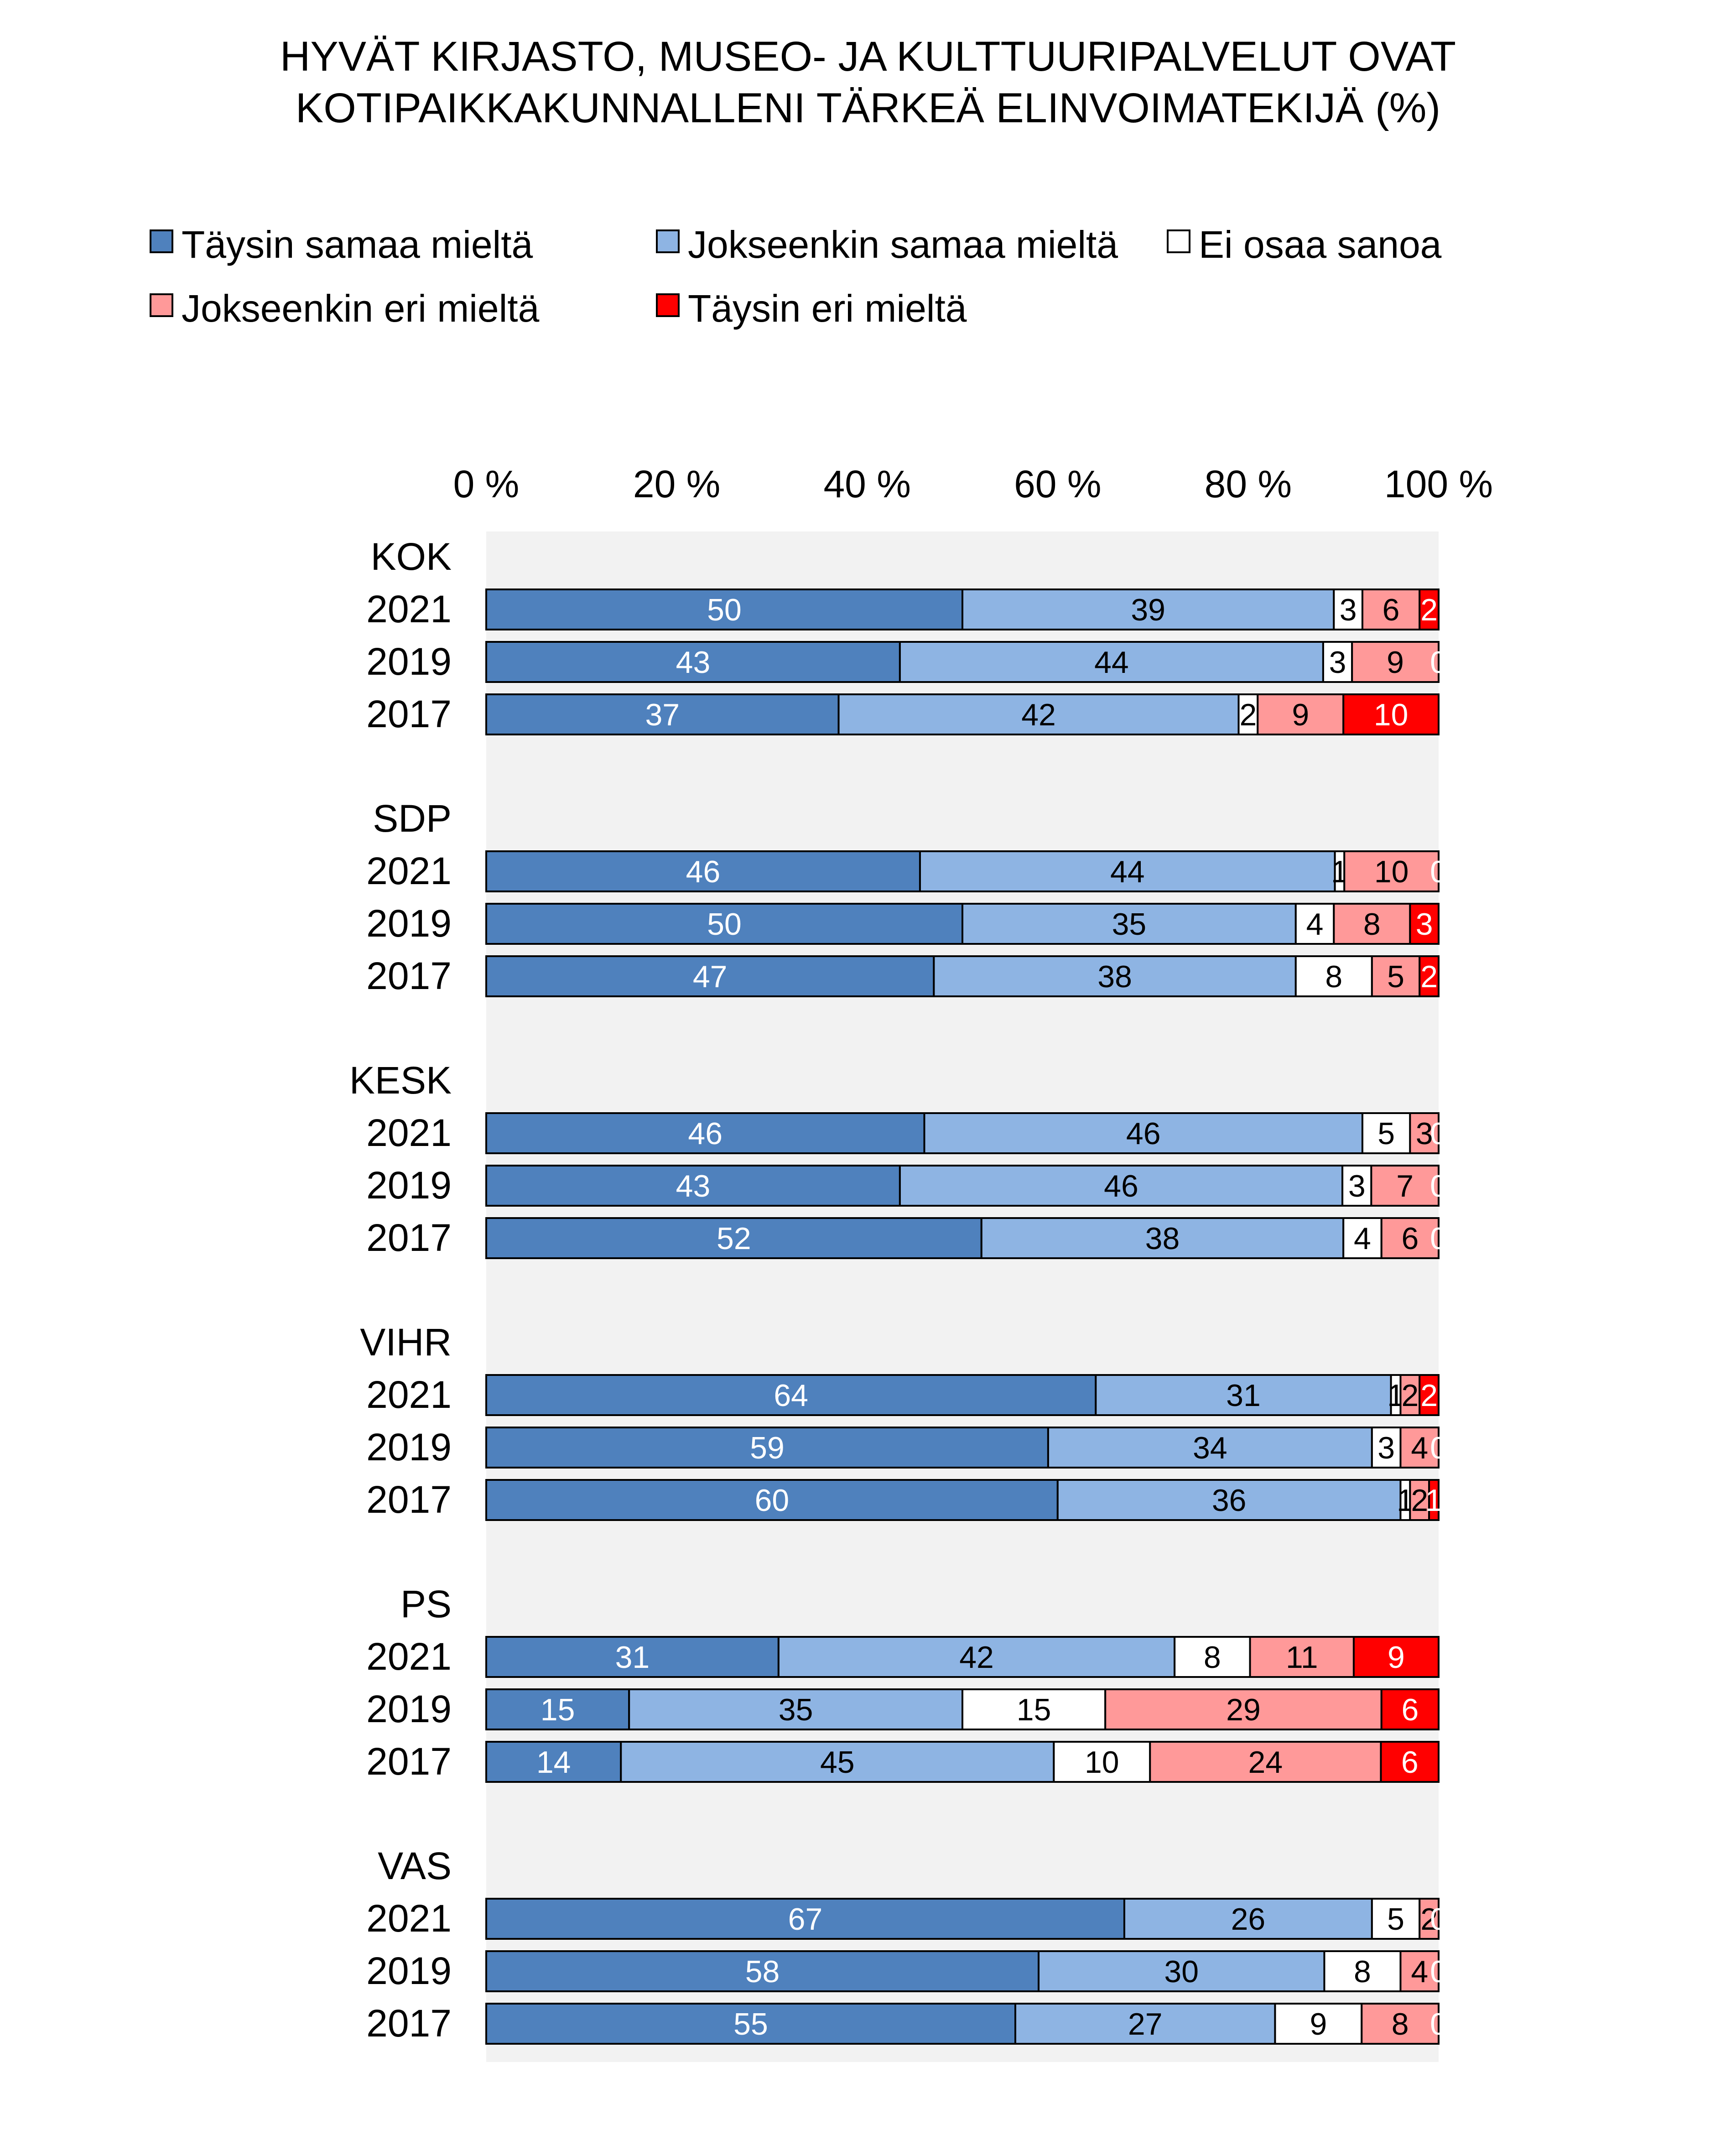 This screenshot has height=2130, width=1736. I want to click on group-label: KOK, so click(411, 556).